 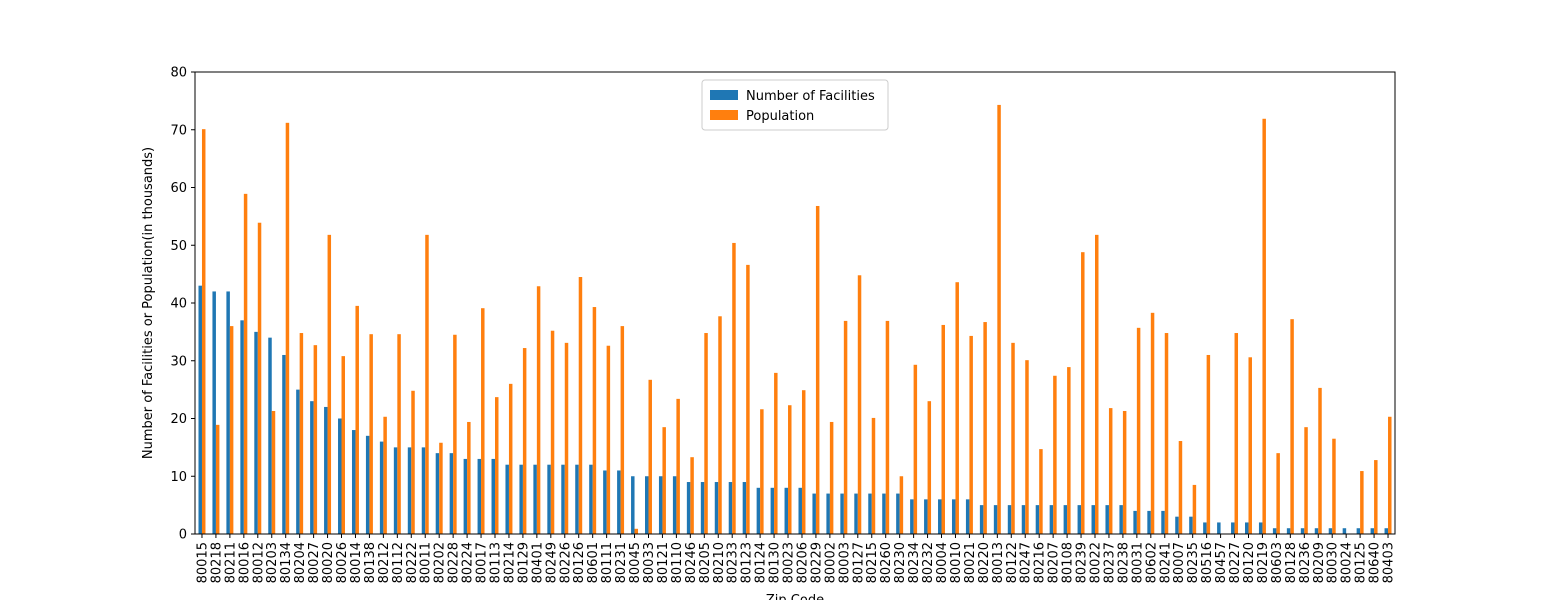 What do you see at coordinates (816, 562) in the screenshot?
I see `x-tick-label: 80229` at bounding box center [816, 562].